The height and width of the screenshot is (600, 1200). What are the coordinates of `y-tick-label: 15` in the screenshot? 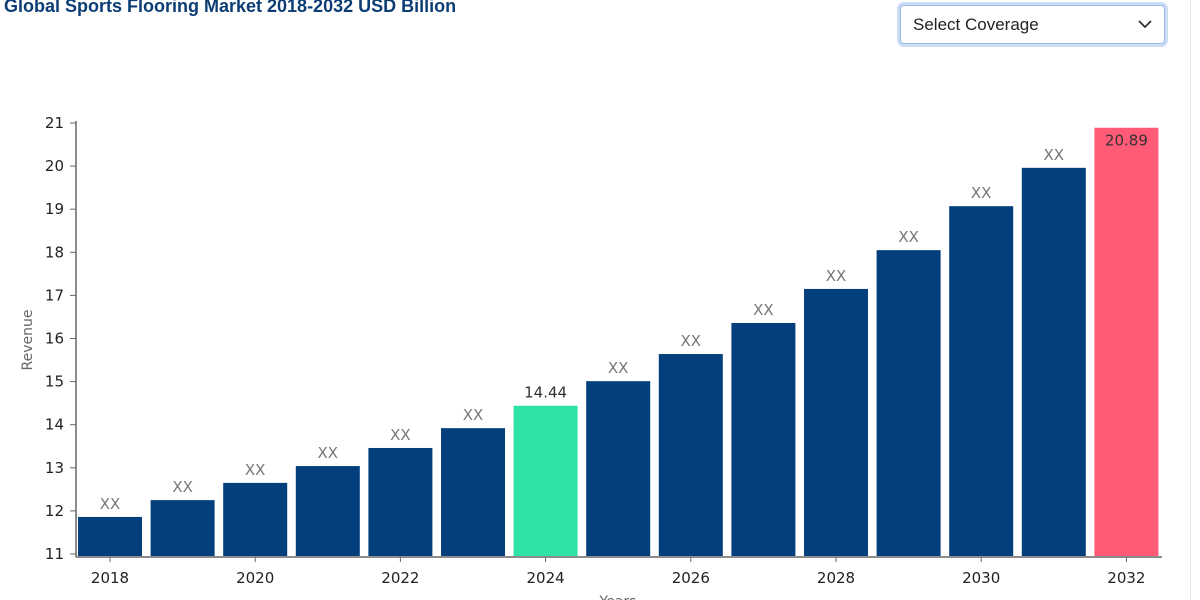 It's located at (54, 382).